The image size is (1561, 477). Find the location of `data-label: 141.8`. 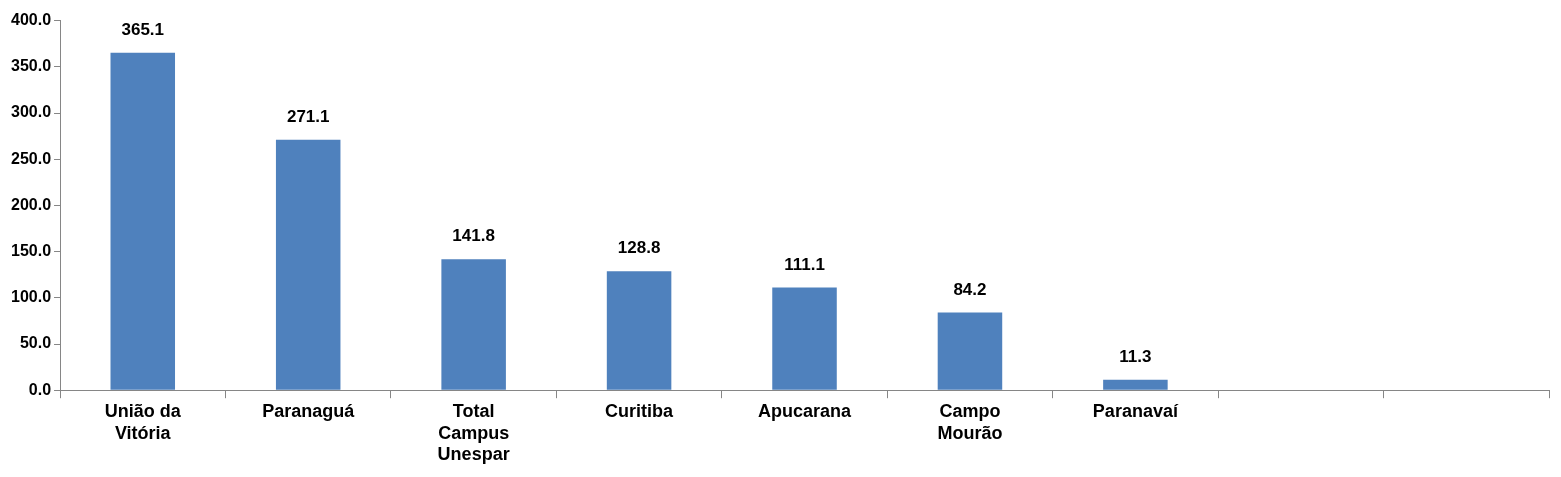

data-label: 141.8 is located at coordinates (473, 236).